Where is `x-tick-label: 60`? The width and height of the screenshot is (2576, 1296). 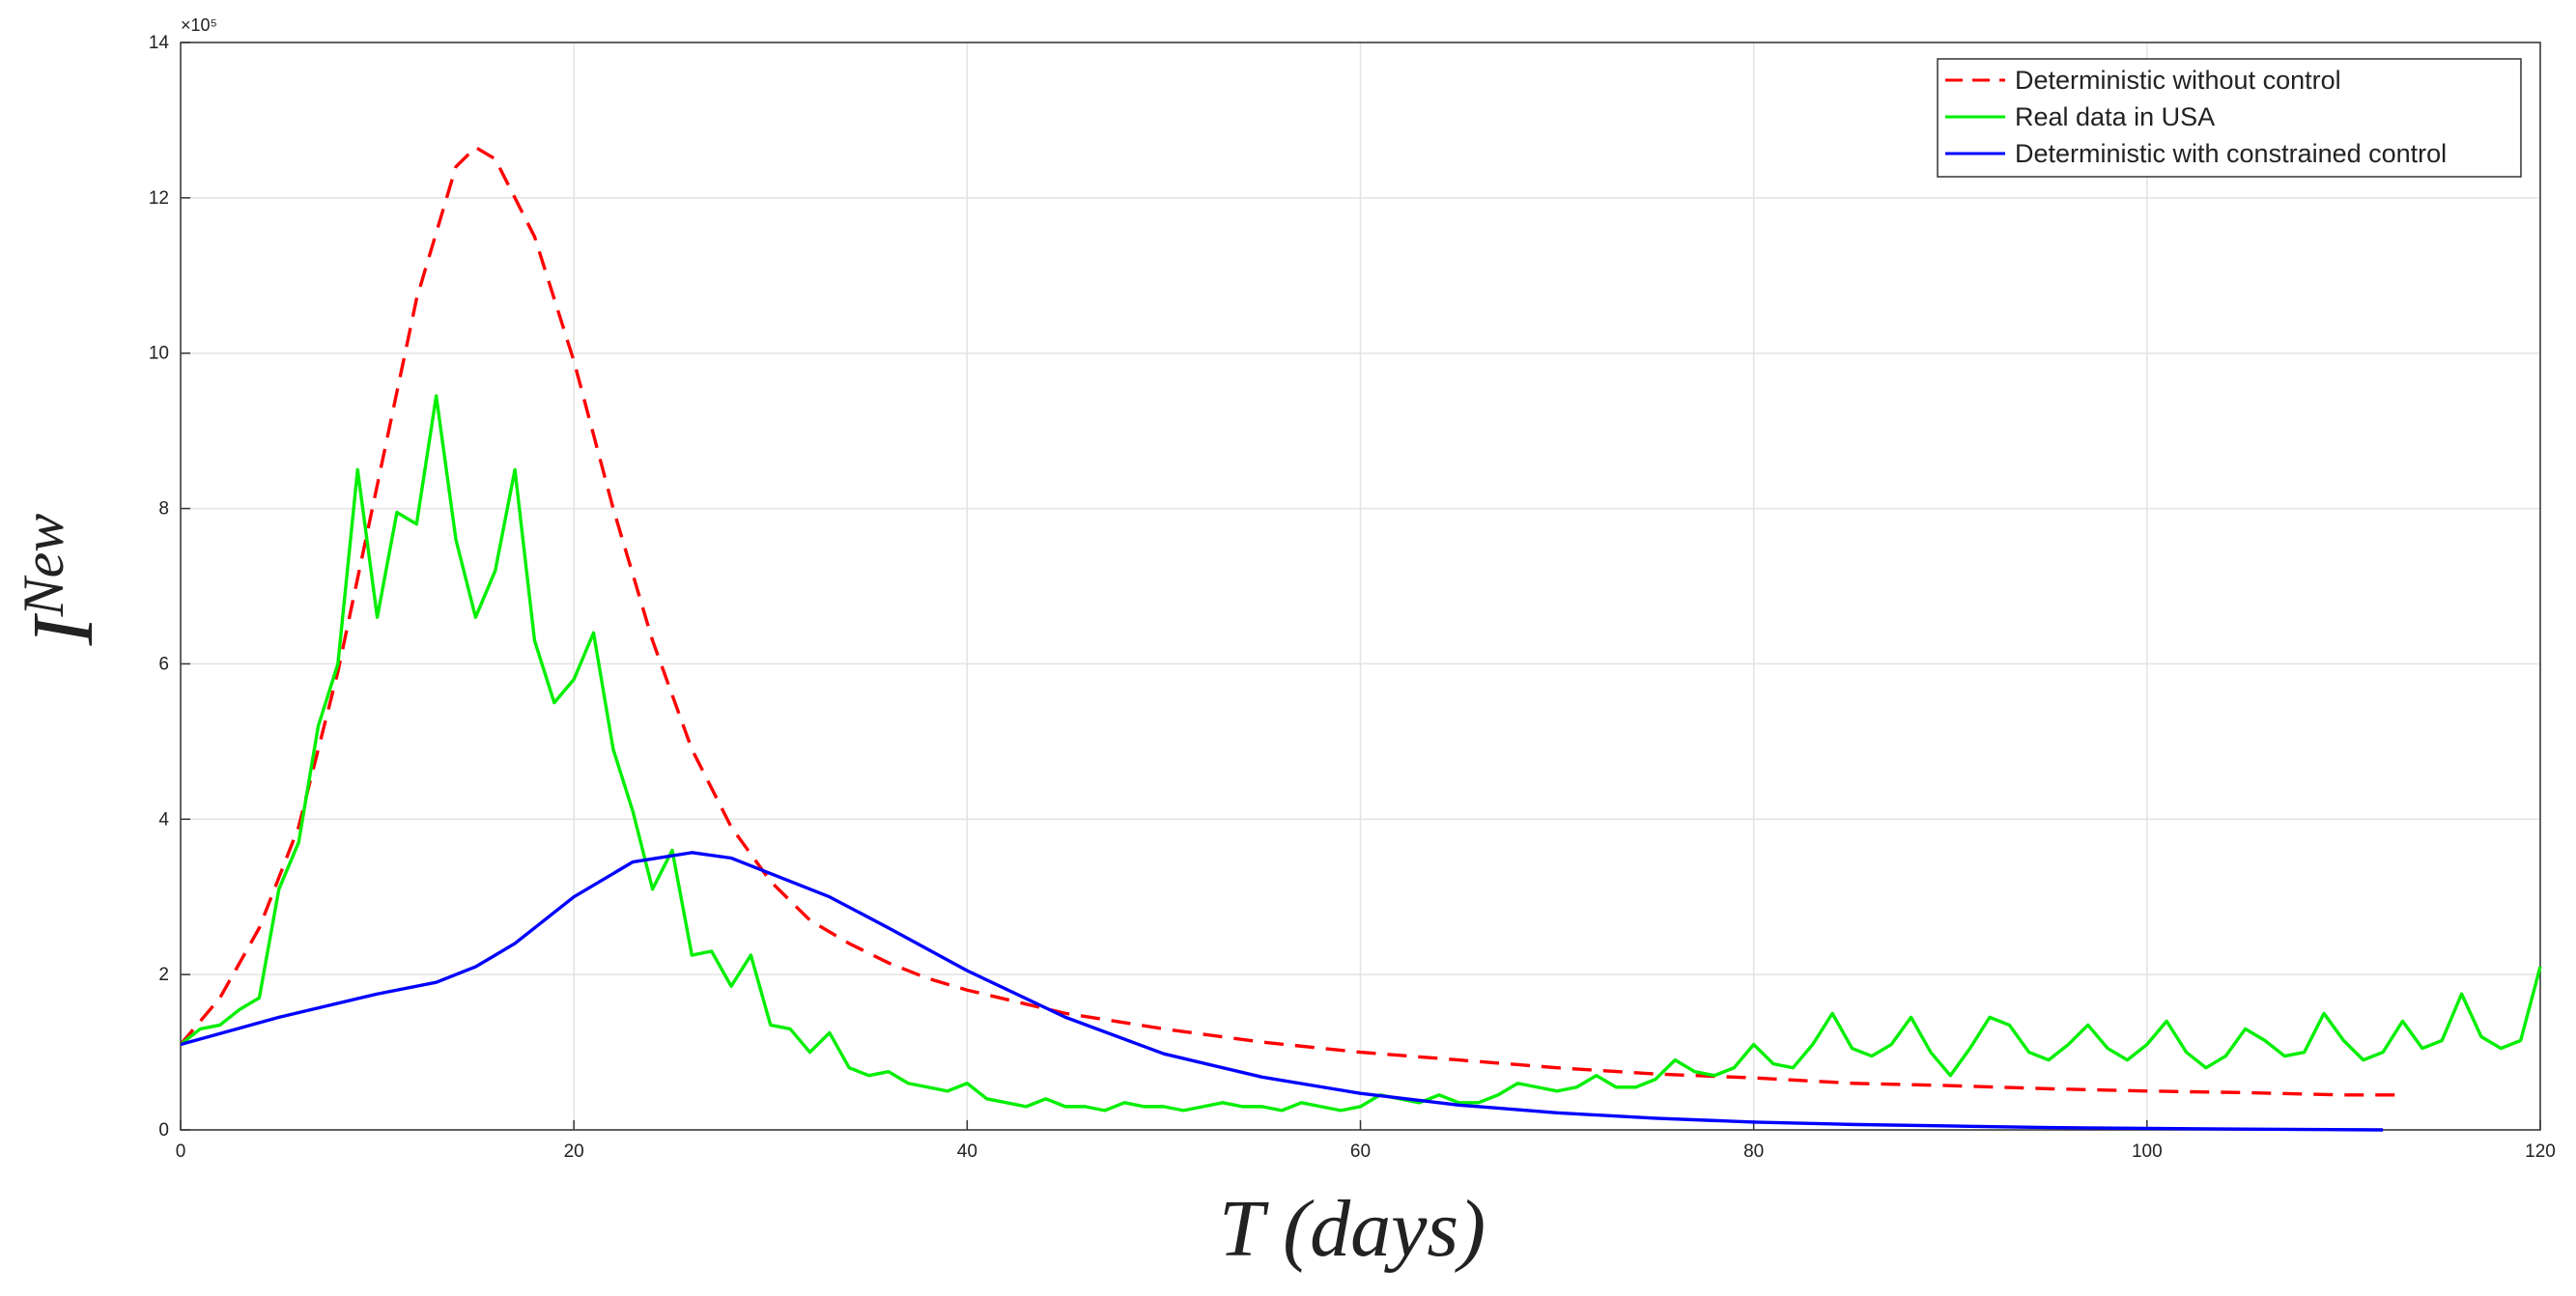
x-tick-label: 60 is located at coordinates (1360, 1152).